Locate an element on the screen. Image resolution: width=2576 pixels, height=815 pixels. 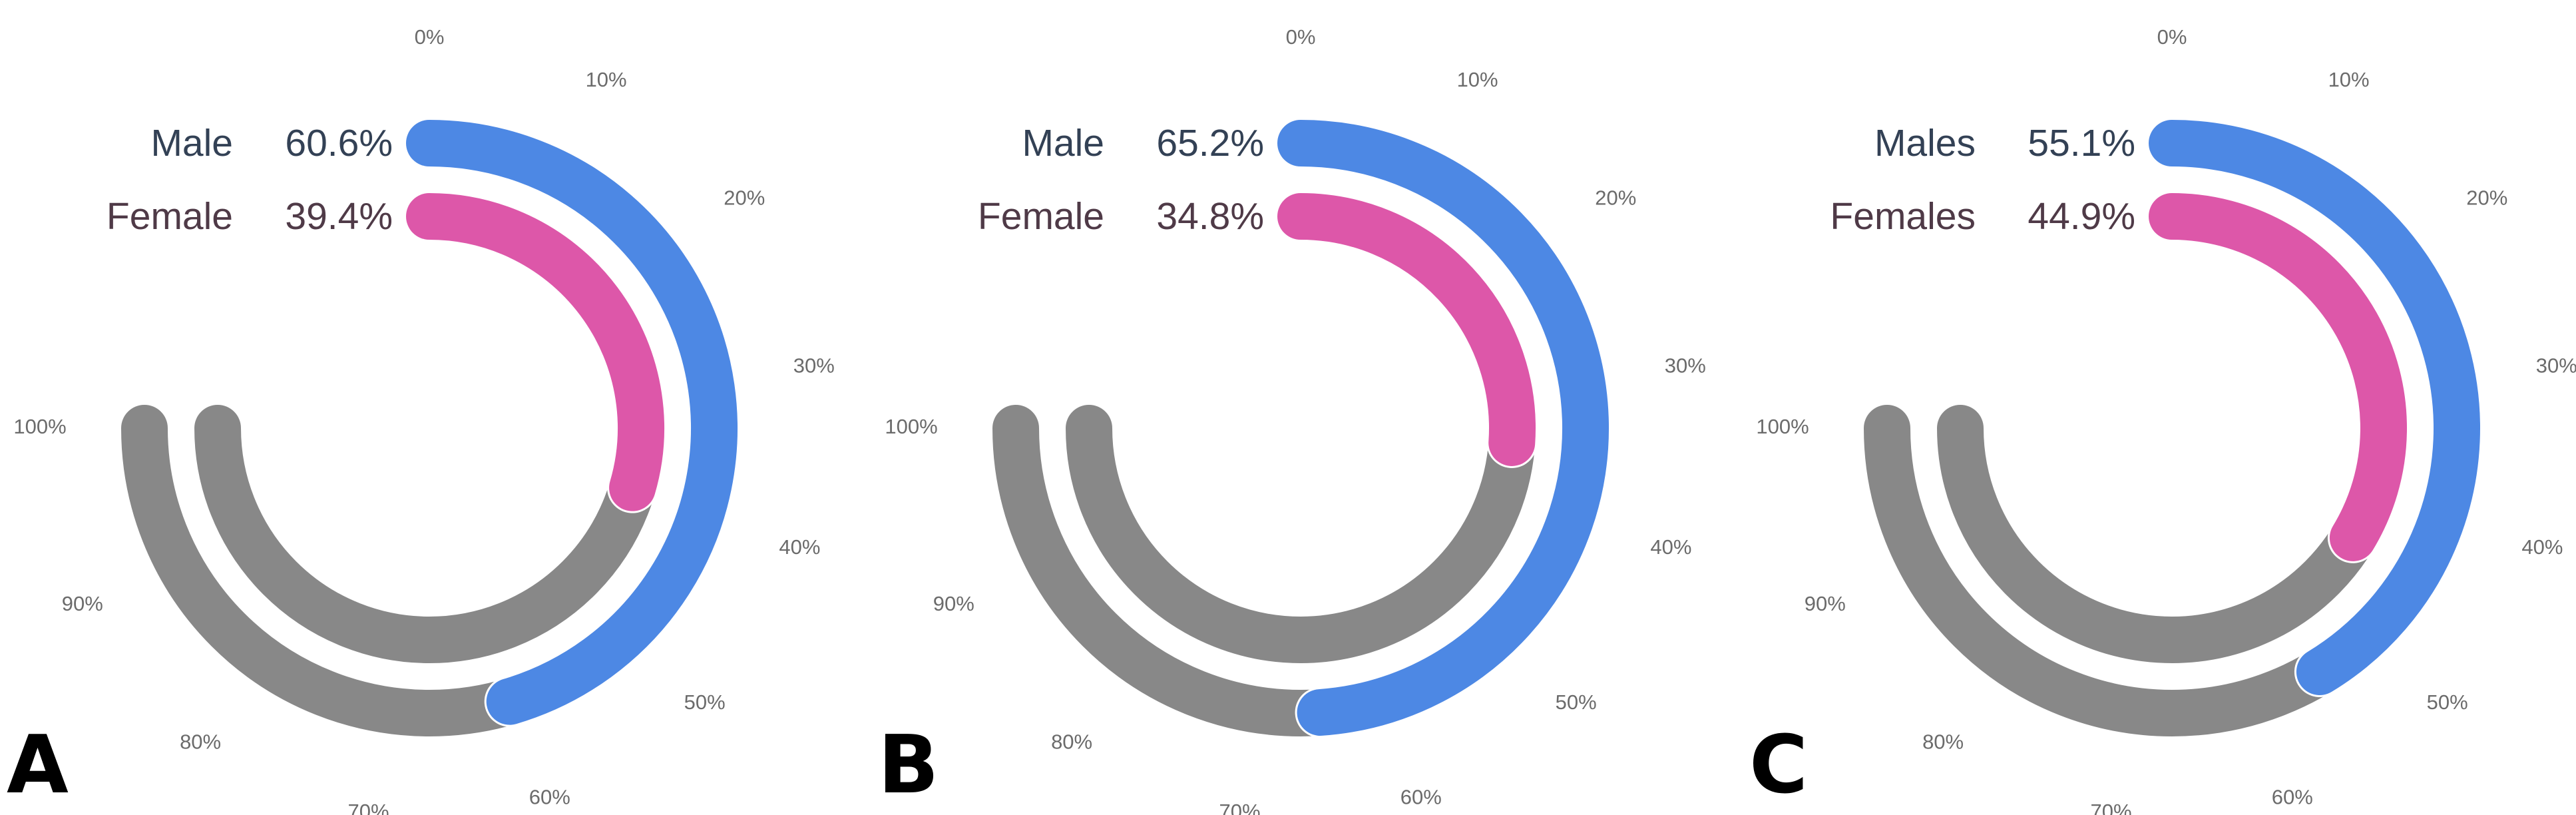
panel-letter: C is located at coordinates (1778, 765).